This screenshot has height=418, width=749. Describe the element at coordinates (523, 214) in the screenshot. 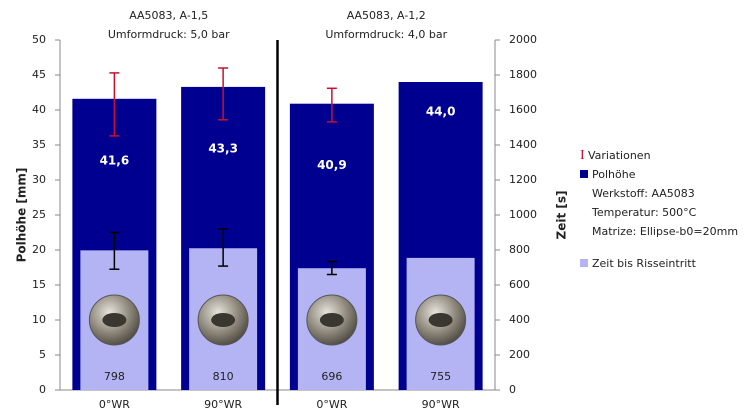

I see `y2-tick-label: 1000` at that location.